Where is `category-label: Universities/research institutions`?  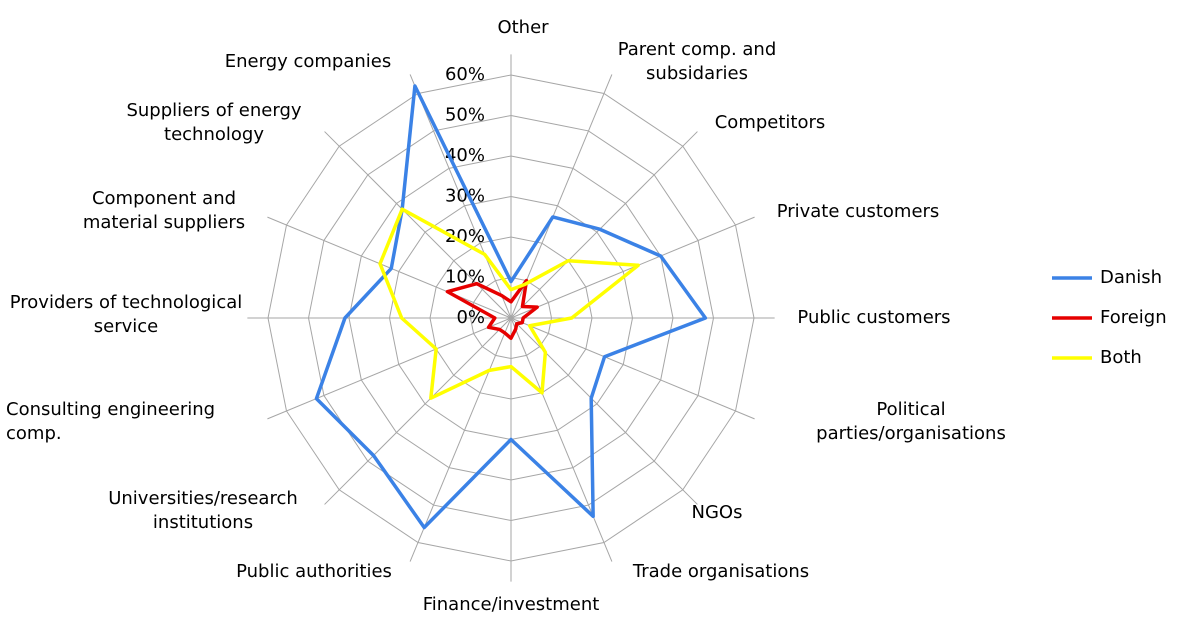 category-label: Universities/research institutions is located at coordinates (203, 510).